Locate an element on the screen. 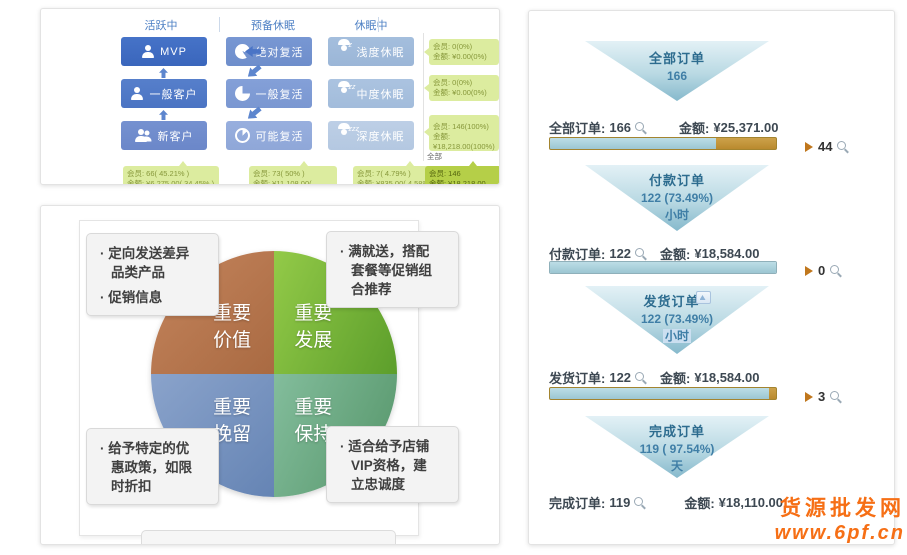 Image resolution: width=907 pixels, height=555 pixels. member-amount: 金额: ¥6,275.00( 34.45% ) is located at coordinates (171, 182).